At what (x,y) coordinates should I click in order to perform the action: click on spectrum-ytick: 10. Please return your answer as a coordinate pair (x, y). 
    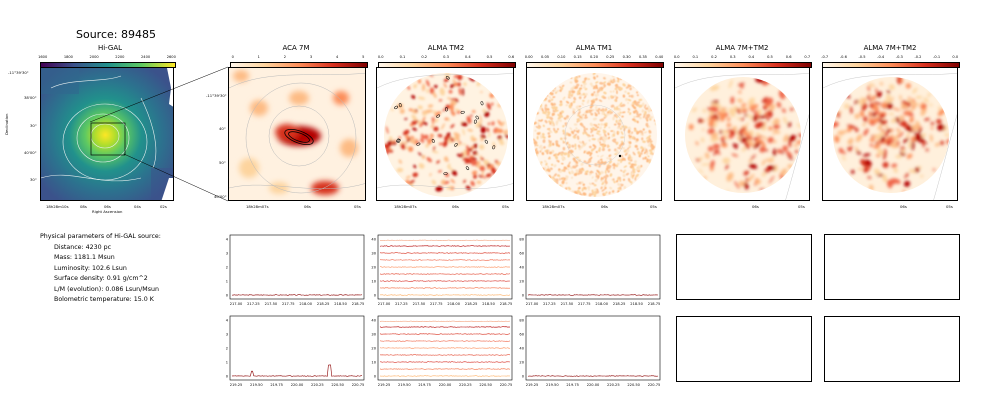
    Looking at the image, I should click on (373, 362).